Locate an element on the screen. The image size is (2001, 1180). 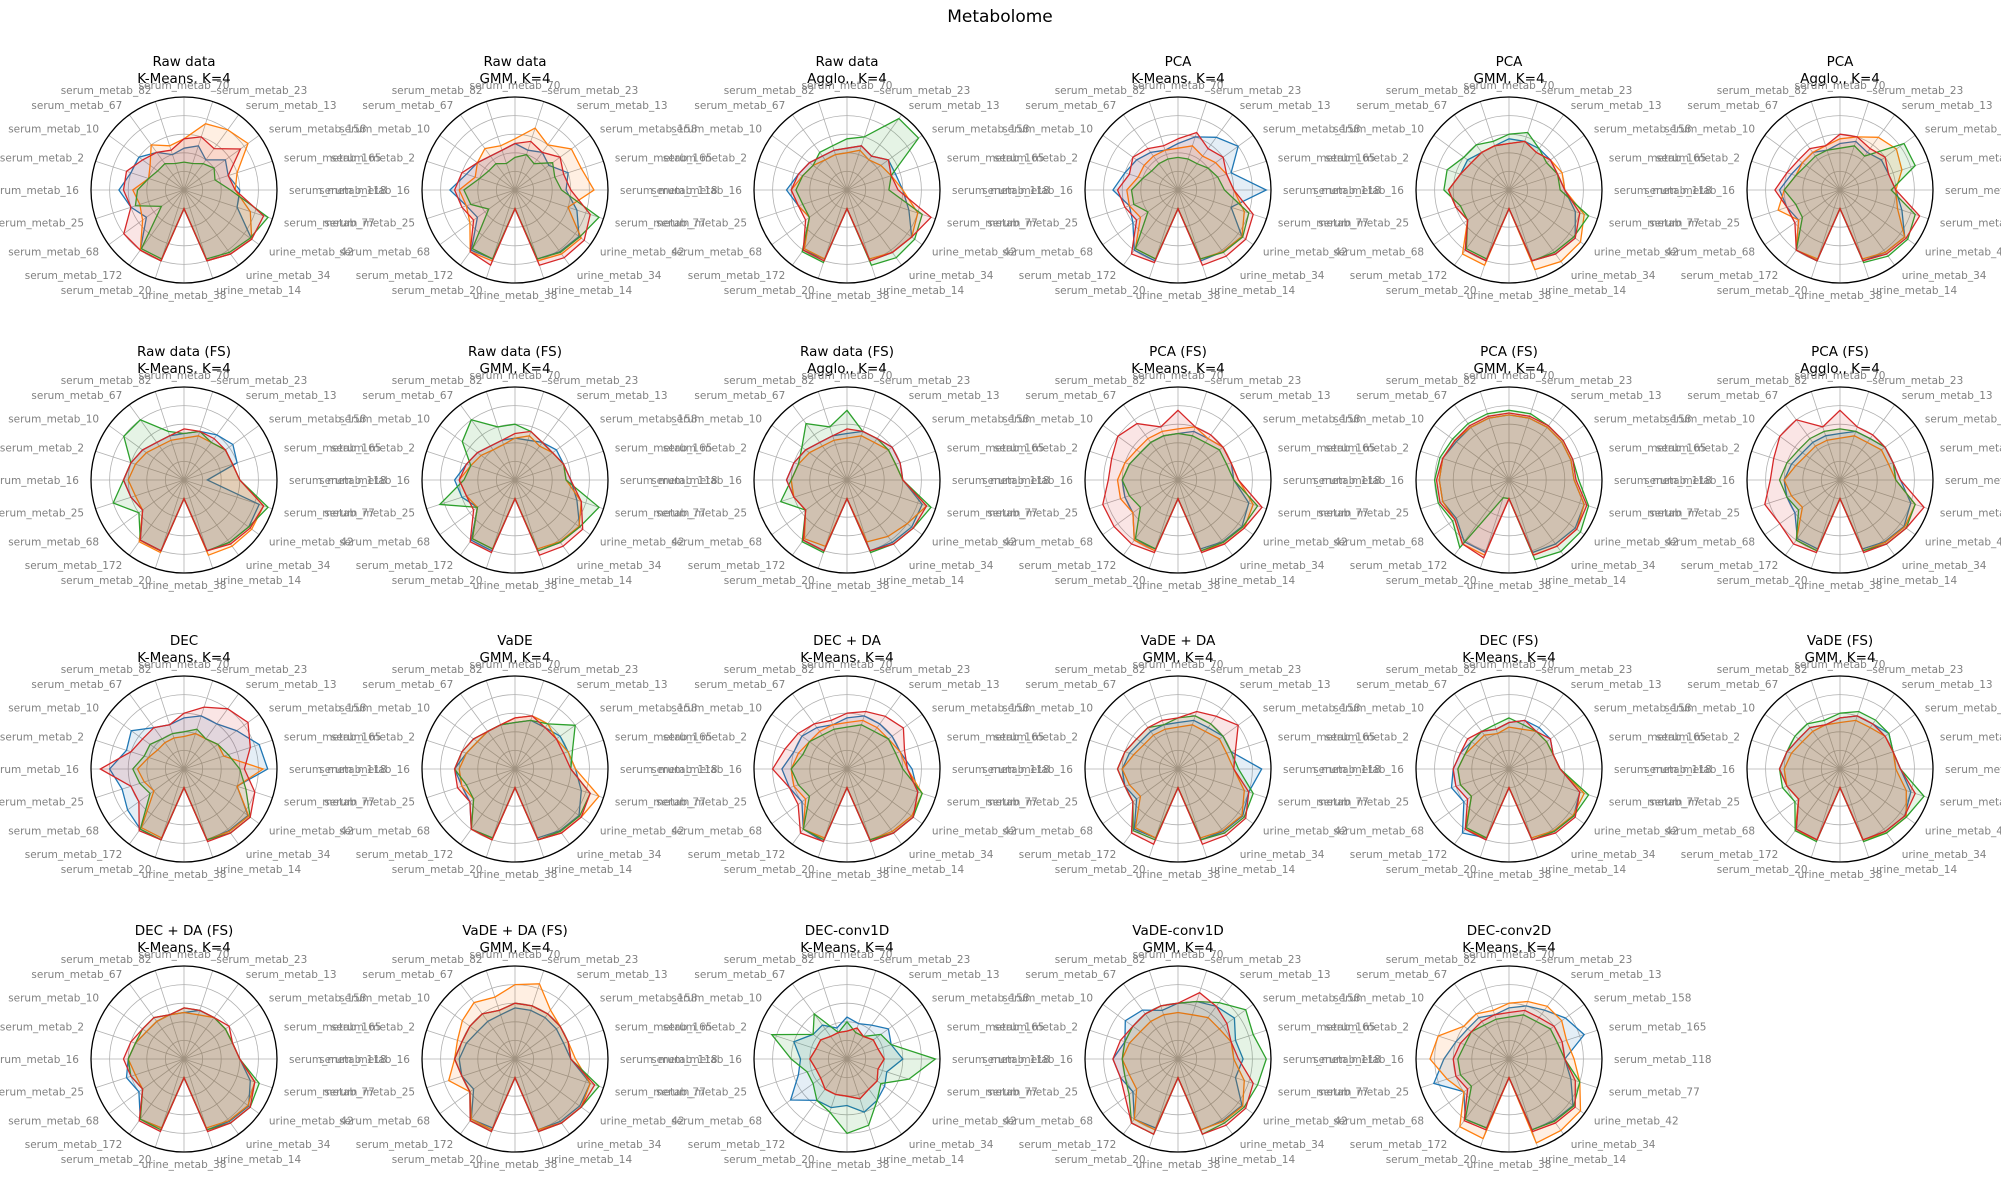
axis-label: serum_metab_20 is located at coordinates (1100, 870).